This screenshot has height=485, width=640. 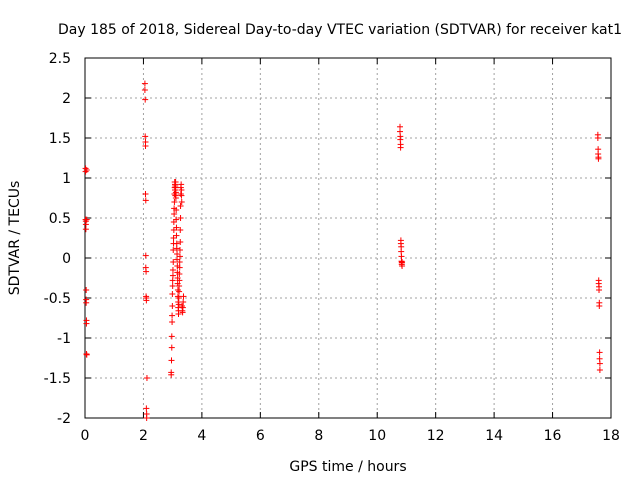 I want to click on x-tick-label: 0, so click(x=85, y=436).